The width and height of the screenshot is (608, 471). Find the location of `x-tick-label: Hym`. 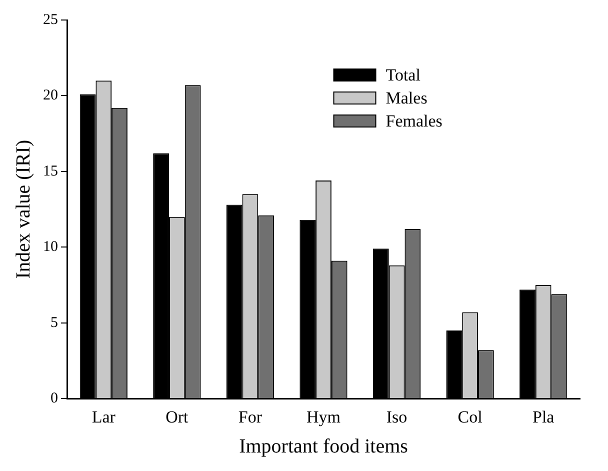

x-tick-label: Hym is located at coordinates (323, 416).